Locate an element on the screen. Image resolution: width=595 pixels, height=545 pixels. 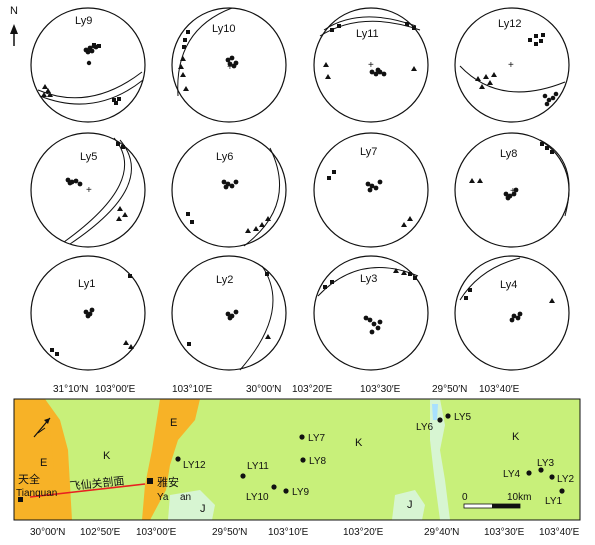
site-dot-ly6 is located at coordinates (440, 420).